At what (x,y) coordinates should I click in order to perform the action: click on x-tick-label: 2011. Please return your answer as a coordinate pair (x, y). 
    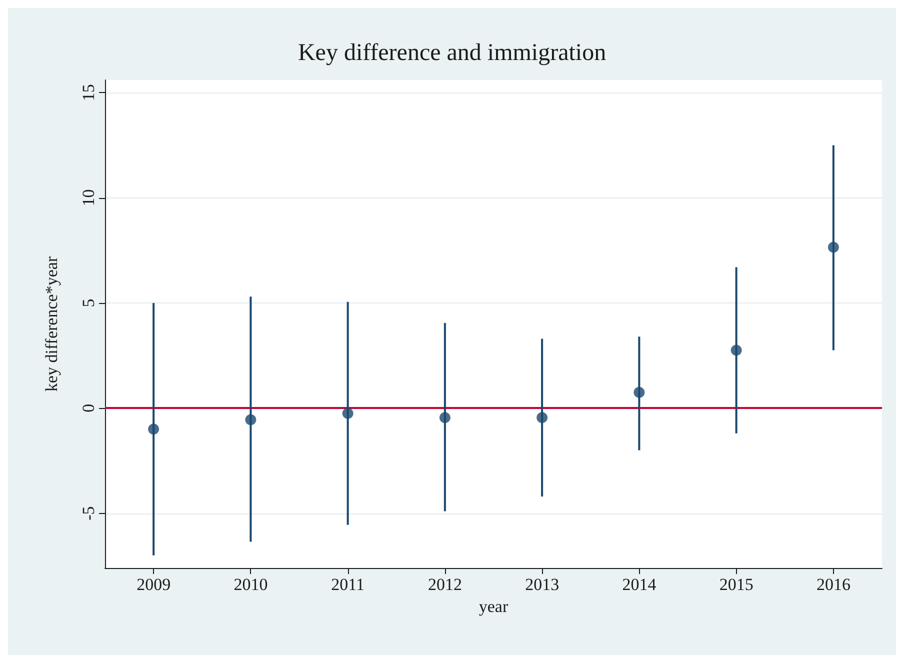
    Looking at the image, I should click on (347, 584).